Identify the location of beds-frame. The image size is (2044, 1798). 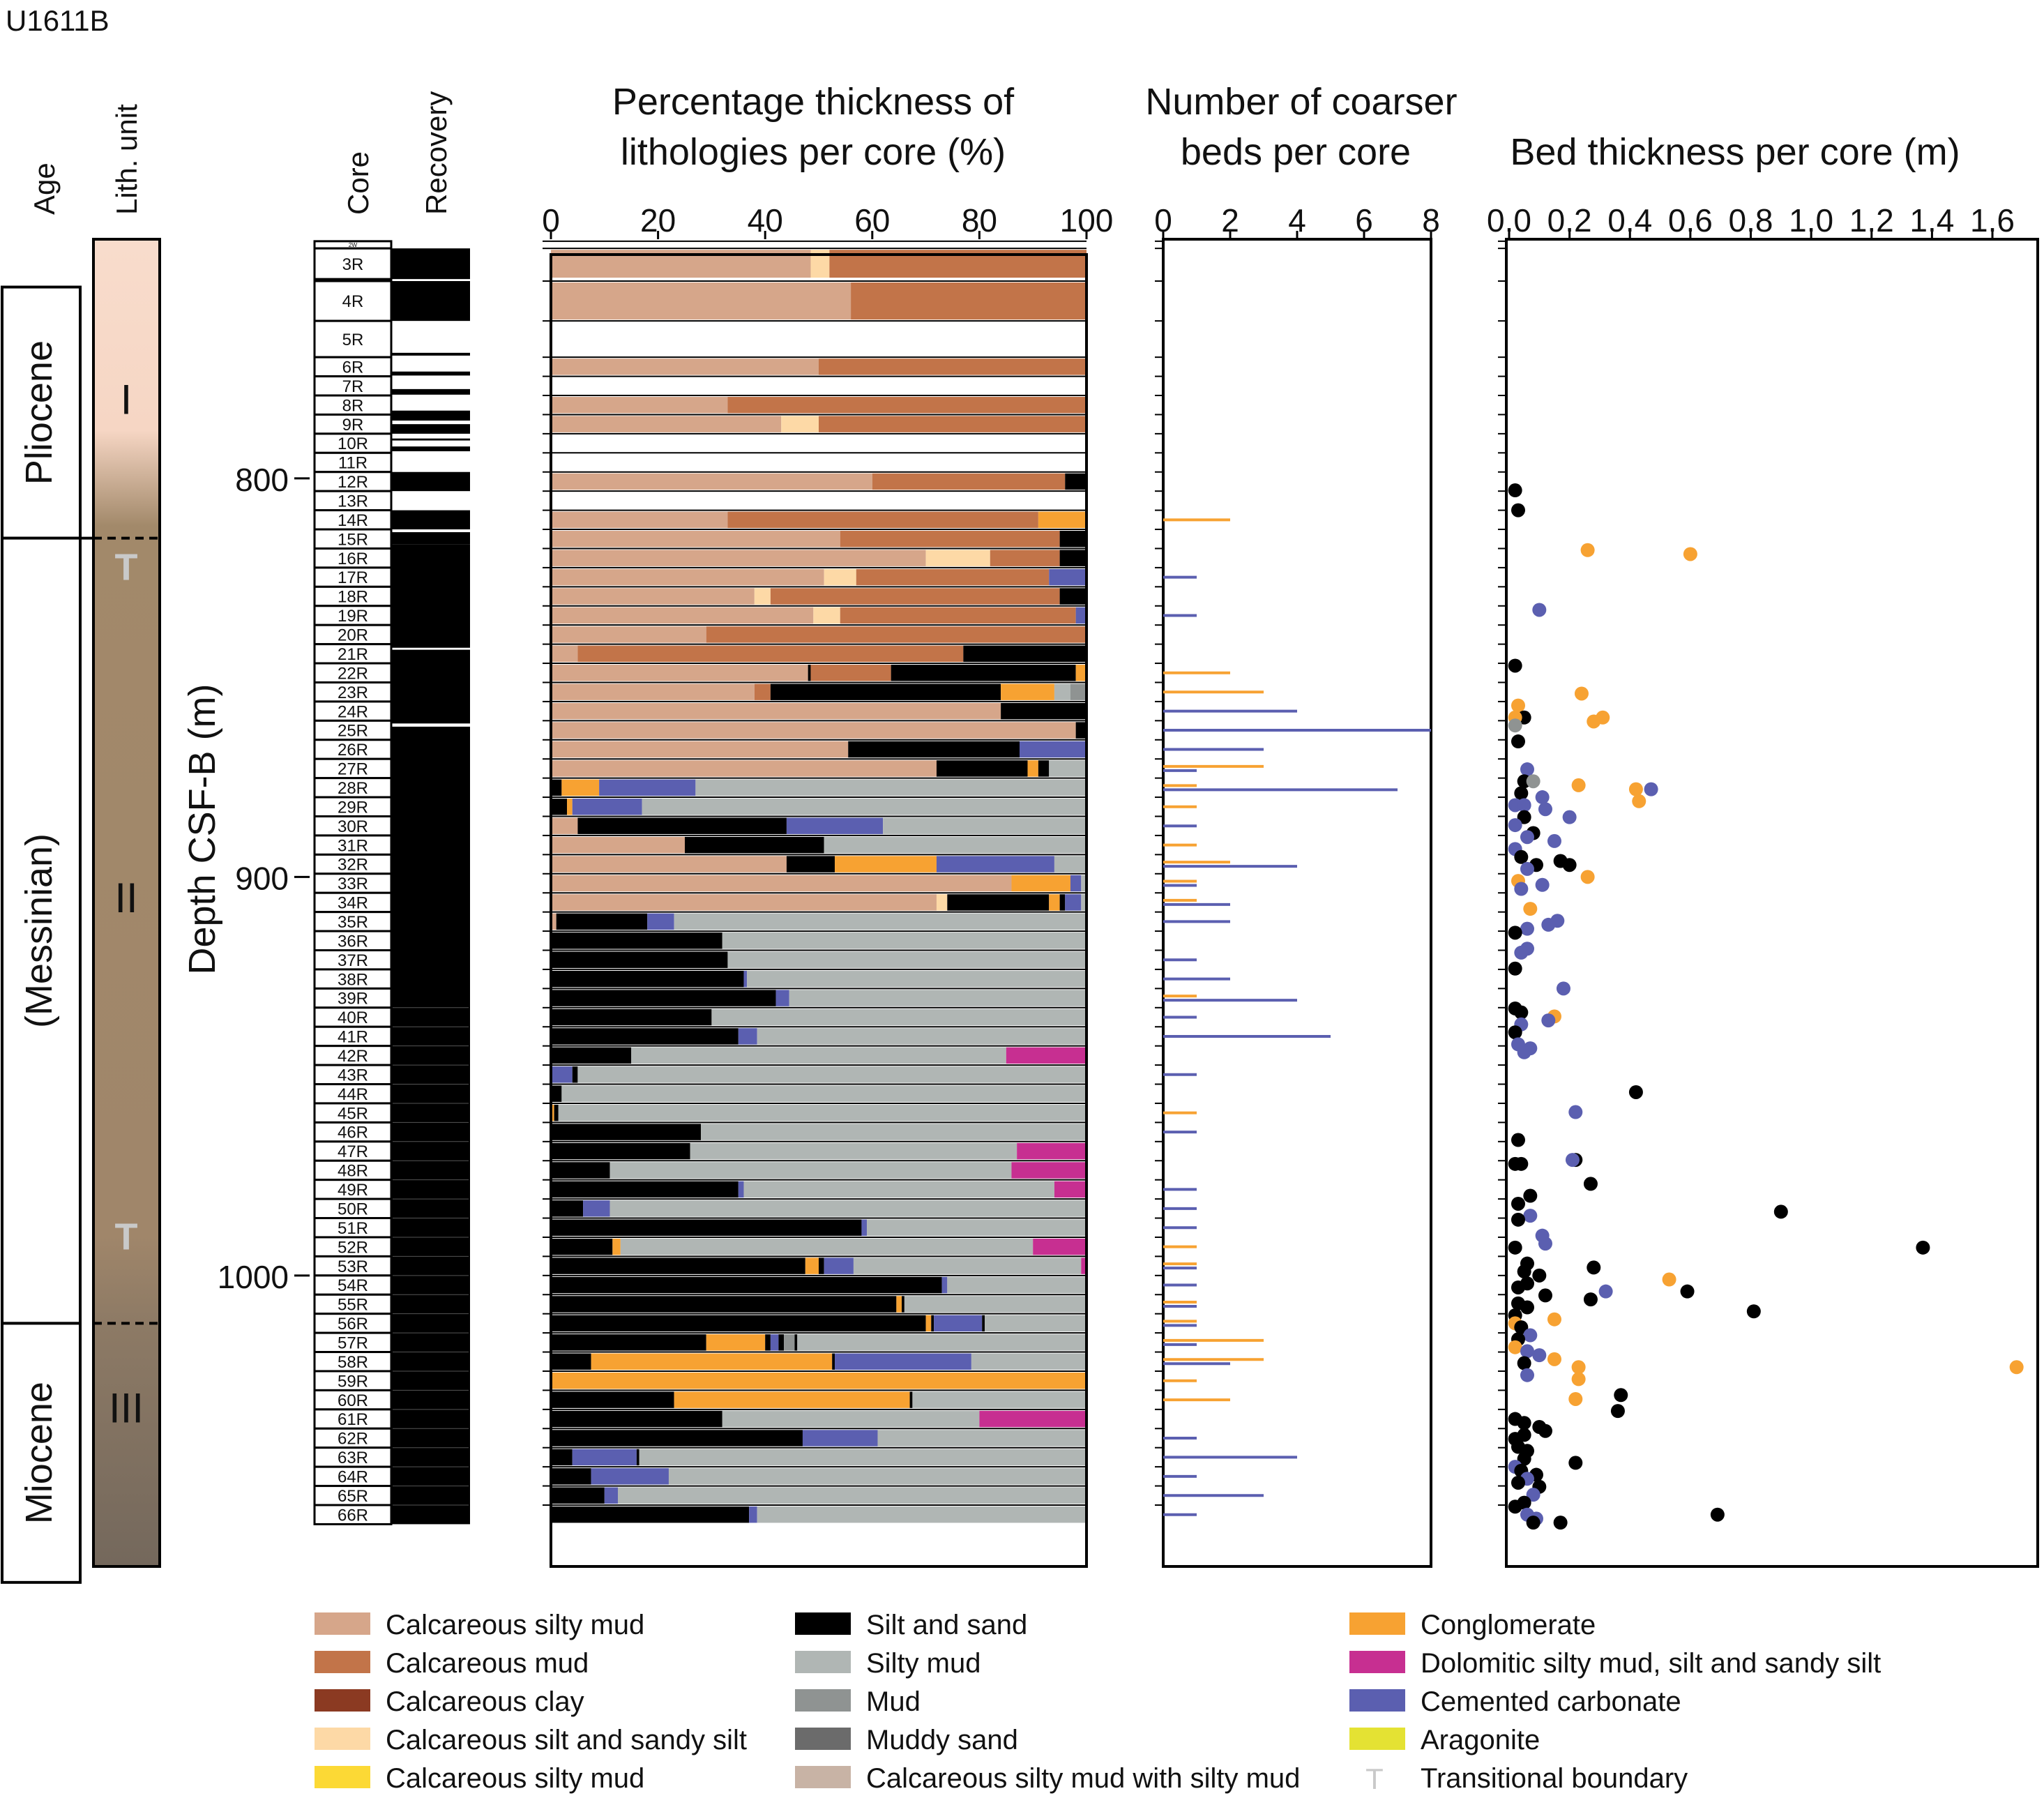
(1297, 903).